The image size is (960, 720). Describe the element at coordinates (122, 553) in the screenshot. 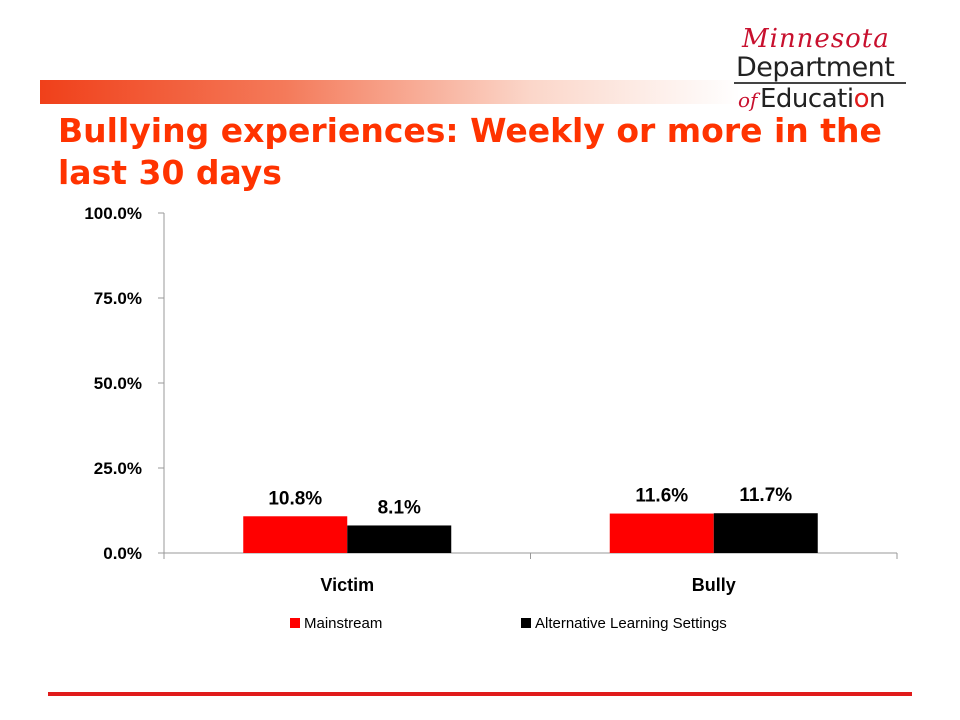

I see `y-tick-label: 0.0%` at that location.